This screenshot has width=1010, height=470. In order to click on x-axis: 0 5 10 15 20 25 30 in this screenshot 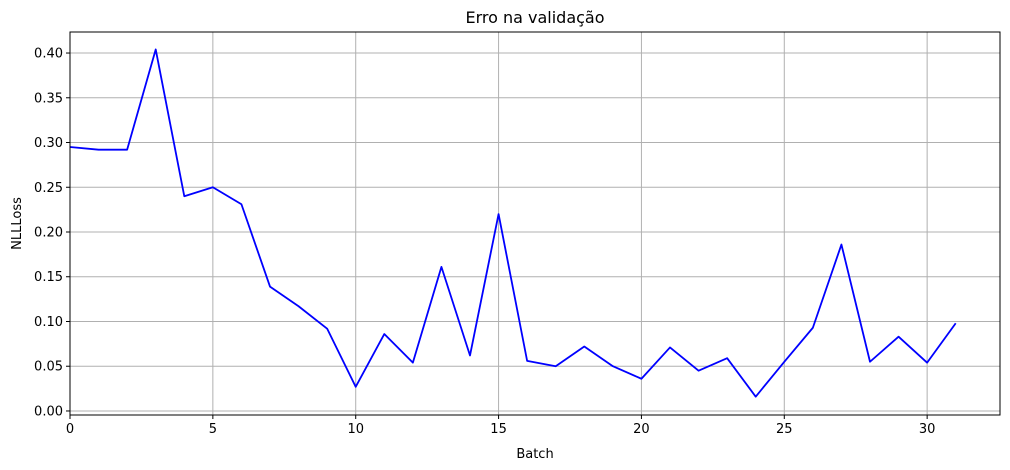, I will do `click(501, 426)`.